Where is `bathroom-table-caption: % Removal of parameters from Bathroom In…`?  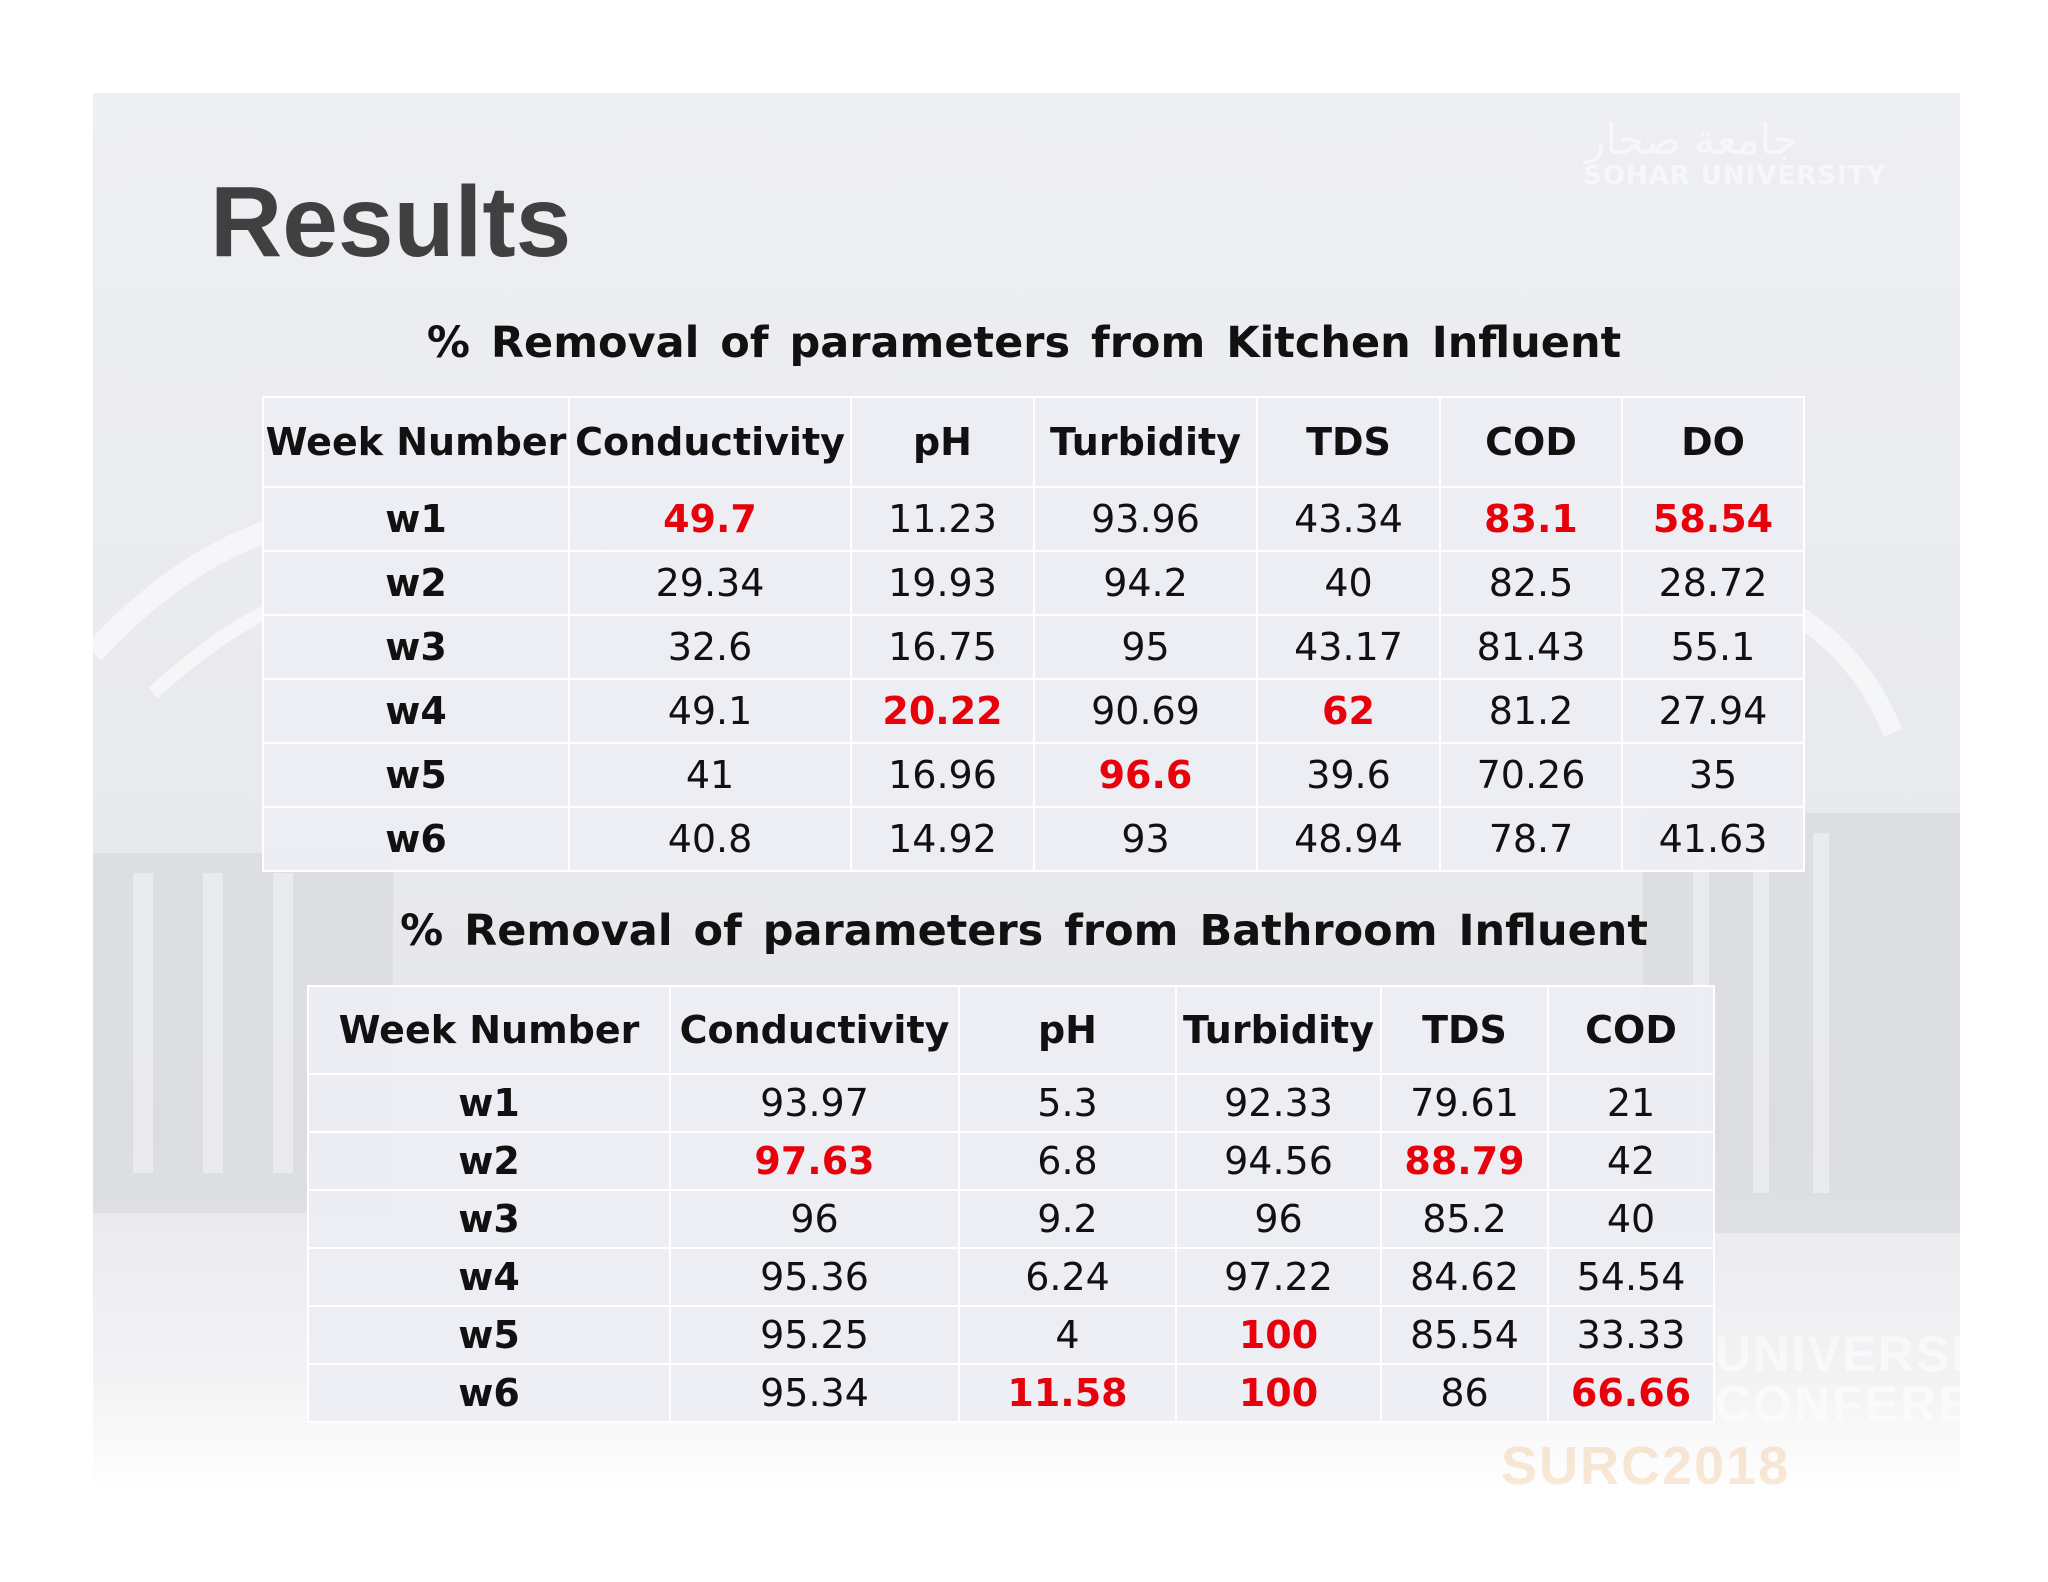
bathroom-table-caption: % Removal of parameters from Bathroom In… is located at coordinates (1024, 931).